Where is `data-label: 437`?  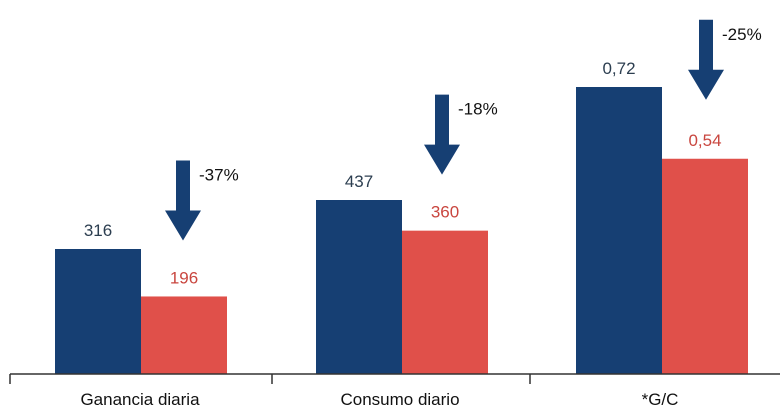 data-label: 437 is located at coordinates (359, 181).